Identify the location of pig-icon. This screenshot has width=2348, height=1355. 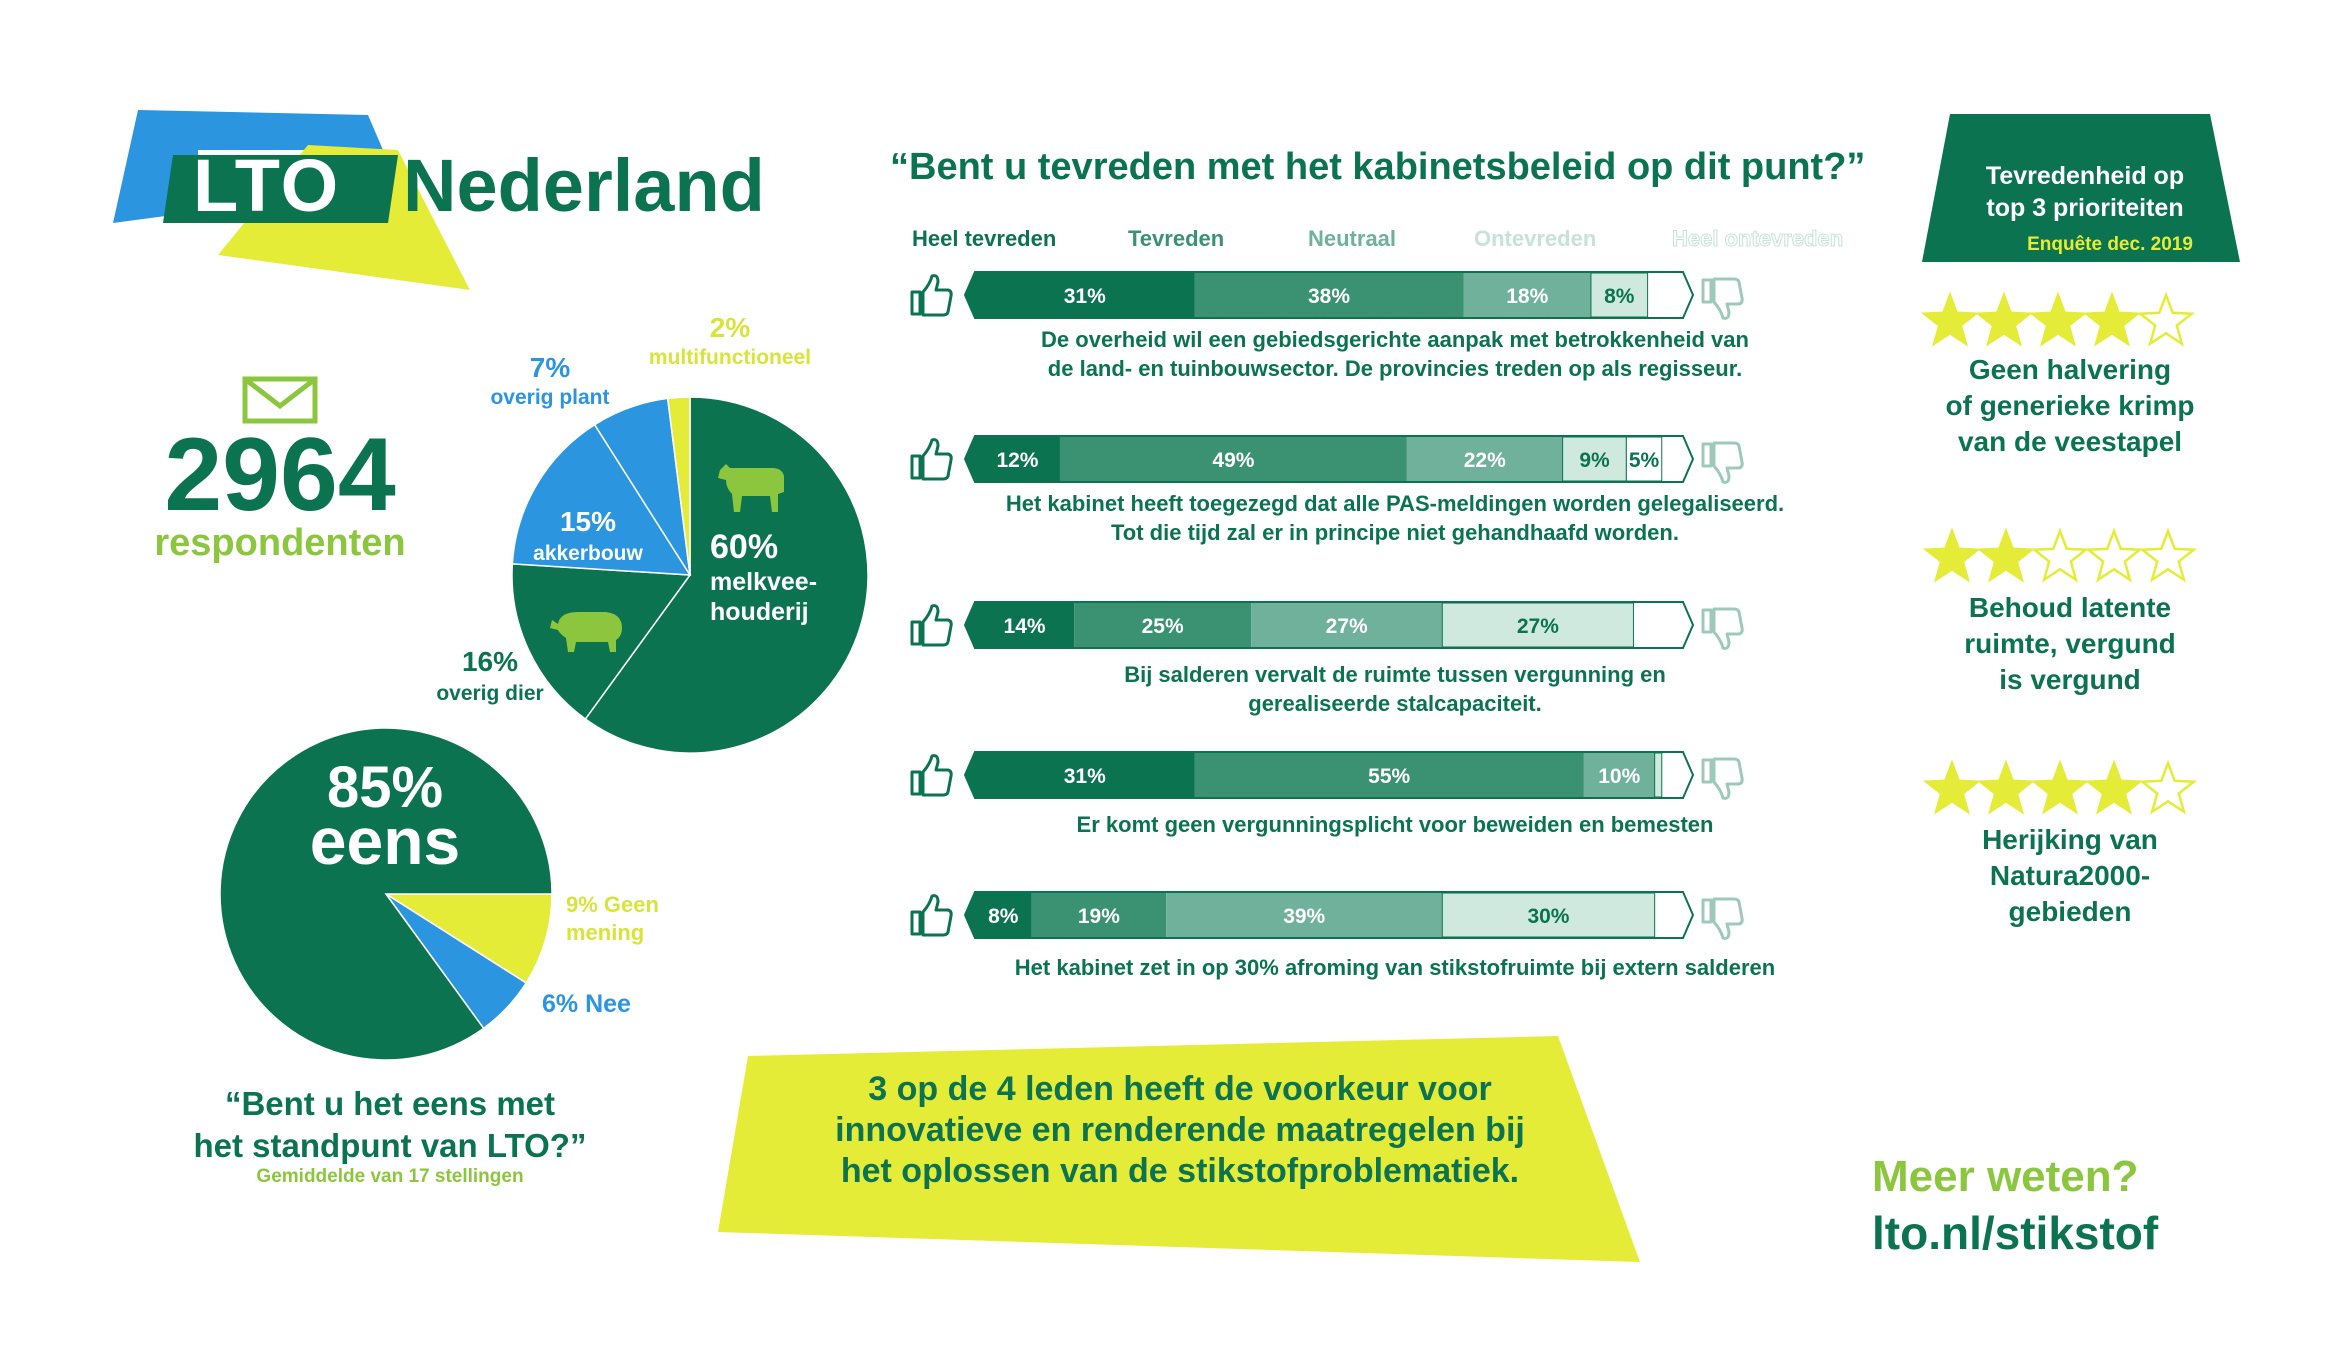
(588, 632).